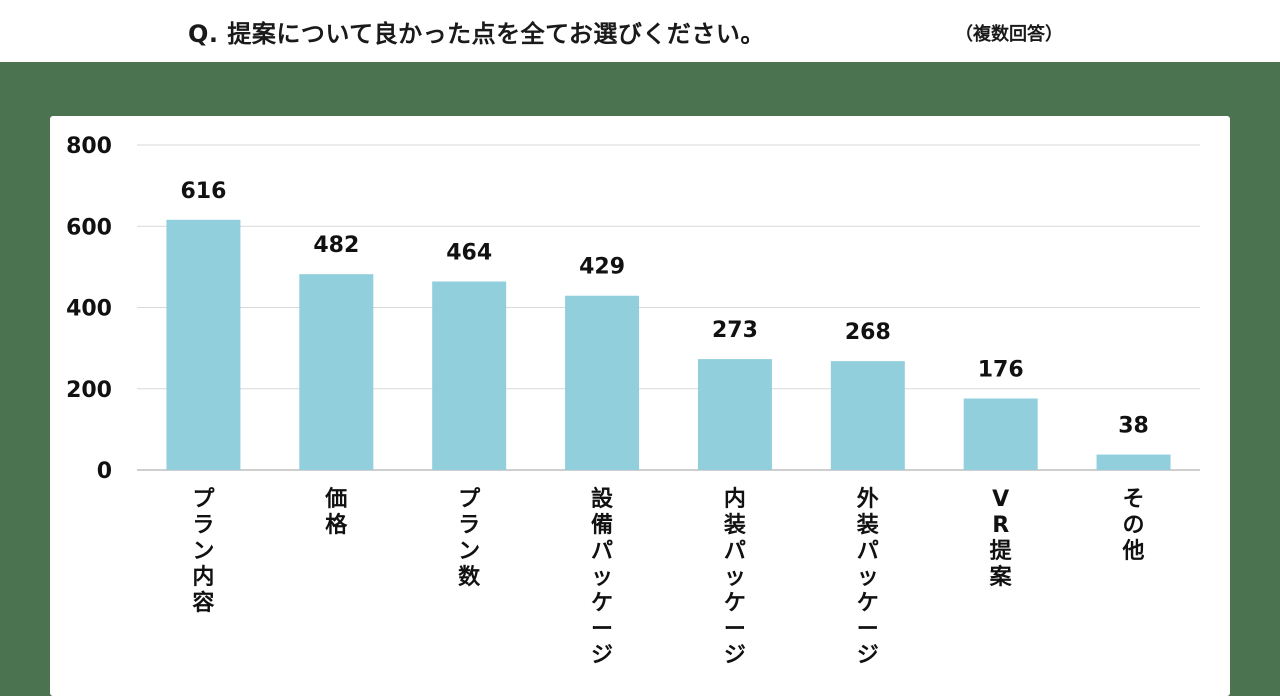  I want to click on category-label: 外装パッケージ, so click(868, 577).